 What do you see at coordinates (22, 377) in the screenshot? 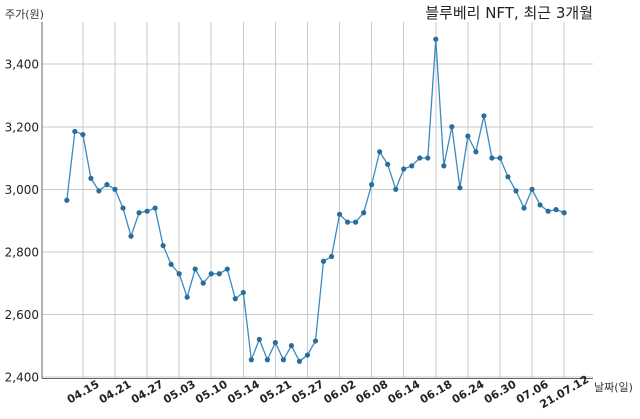
I see `y-tick-label: 2,400` at bounding box center [22, 377].